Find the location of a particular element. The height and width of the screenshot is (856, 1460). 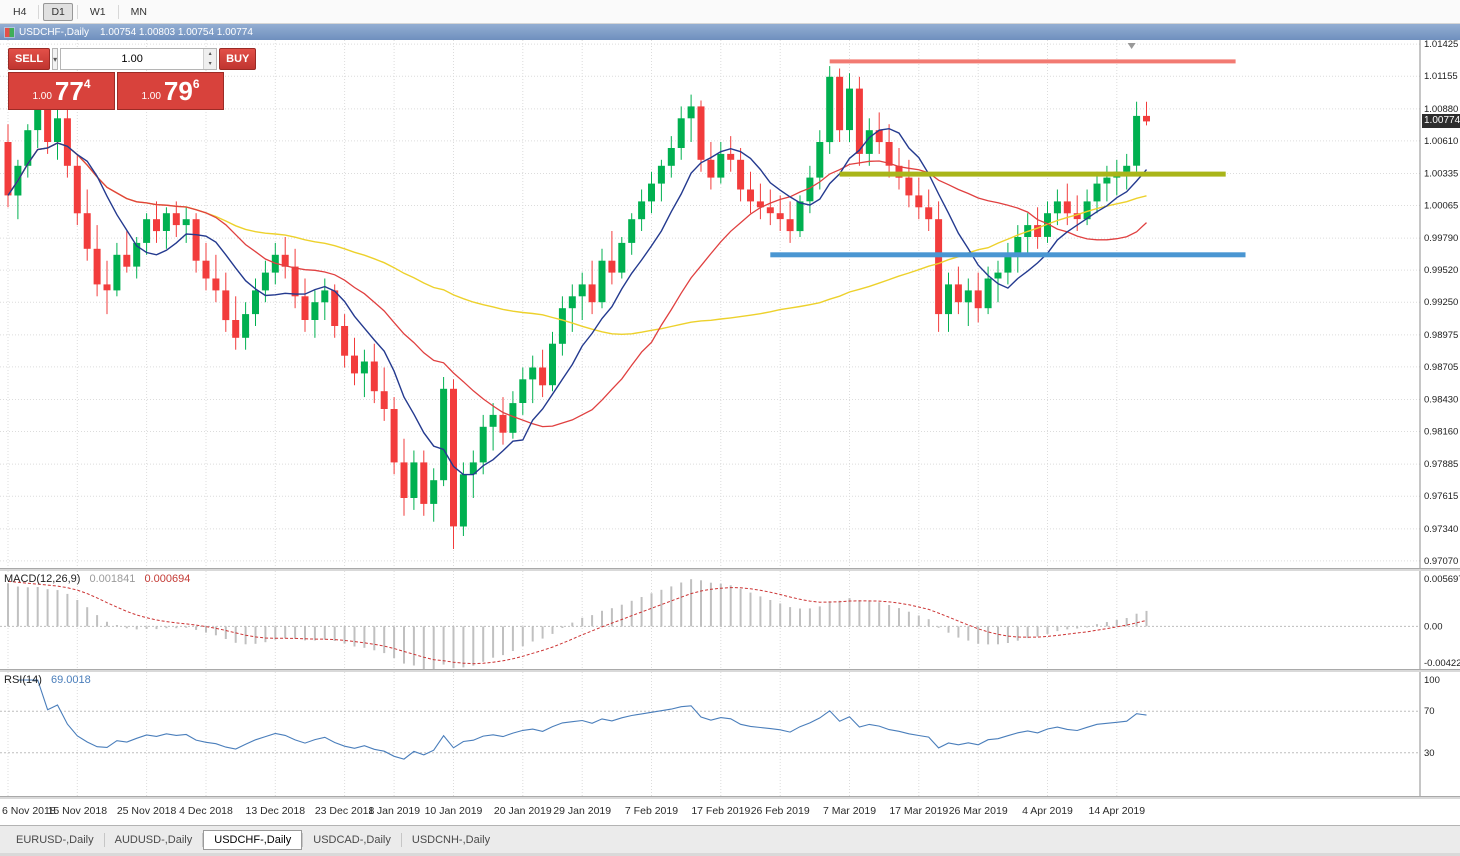

sell-button: SELL is located at coordinates (29, 59).